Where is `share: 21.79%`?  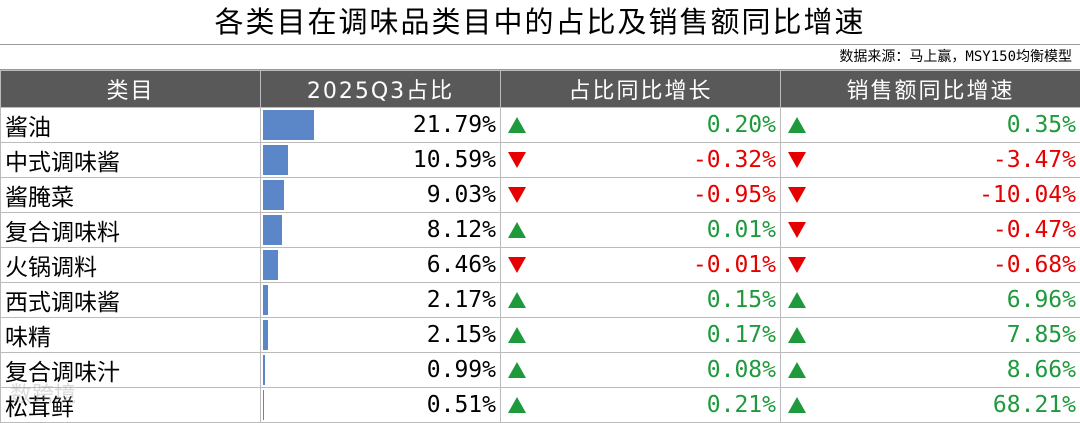 share: 21.79% is located at coordinates (454, 125).